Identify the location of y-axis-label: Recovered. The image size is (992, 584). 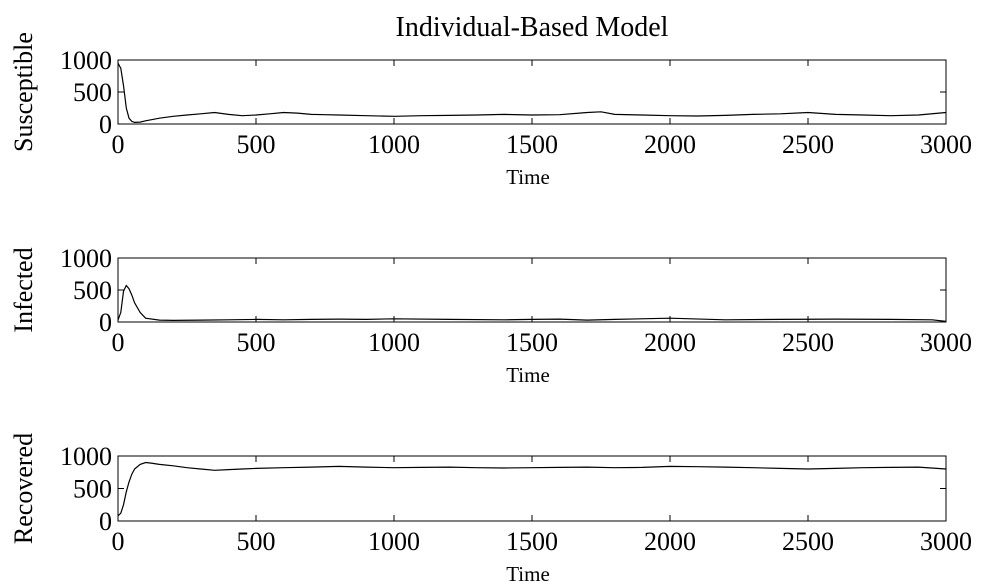
(23, 488).